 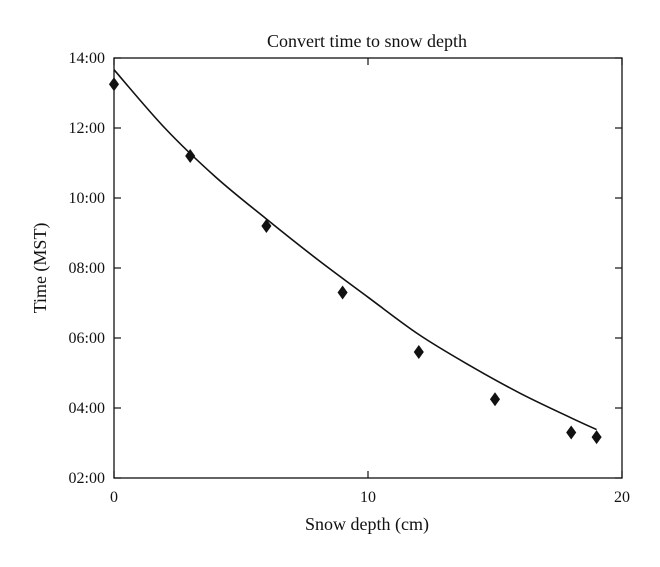 I want to click on x-tick-label: 10, so click(x=368, y=497).